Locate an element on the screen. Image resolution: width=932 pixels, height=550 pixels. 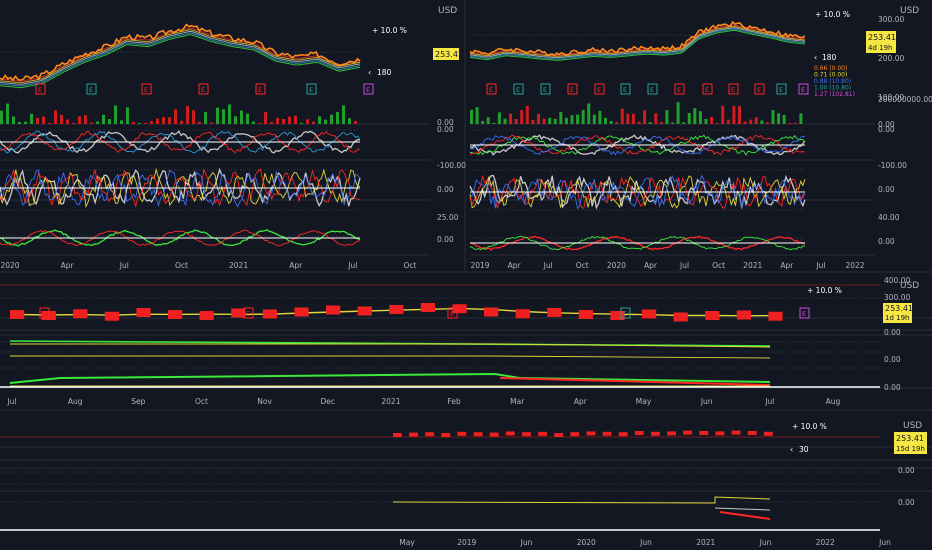
oscillator-line is located at coordinates (180, 188).